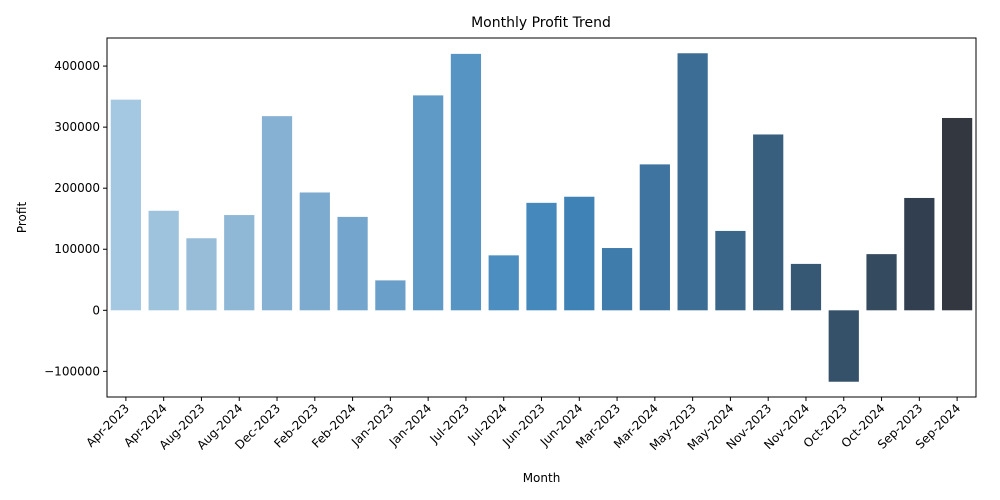  I want to click on y-tick-label: 0, so click(96, 310).